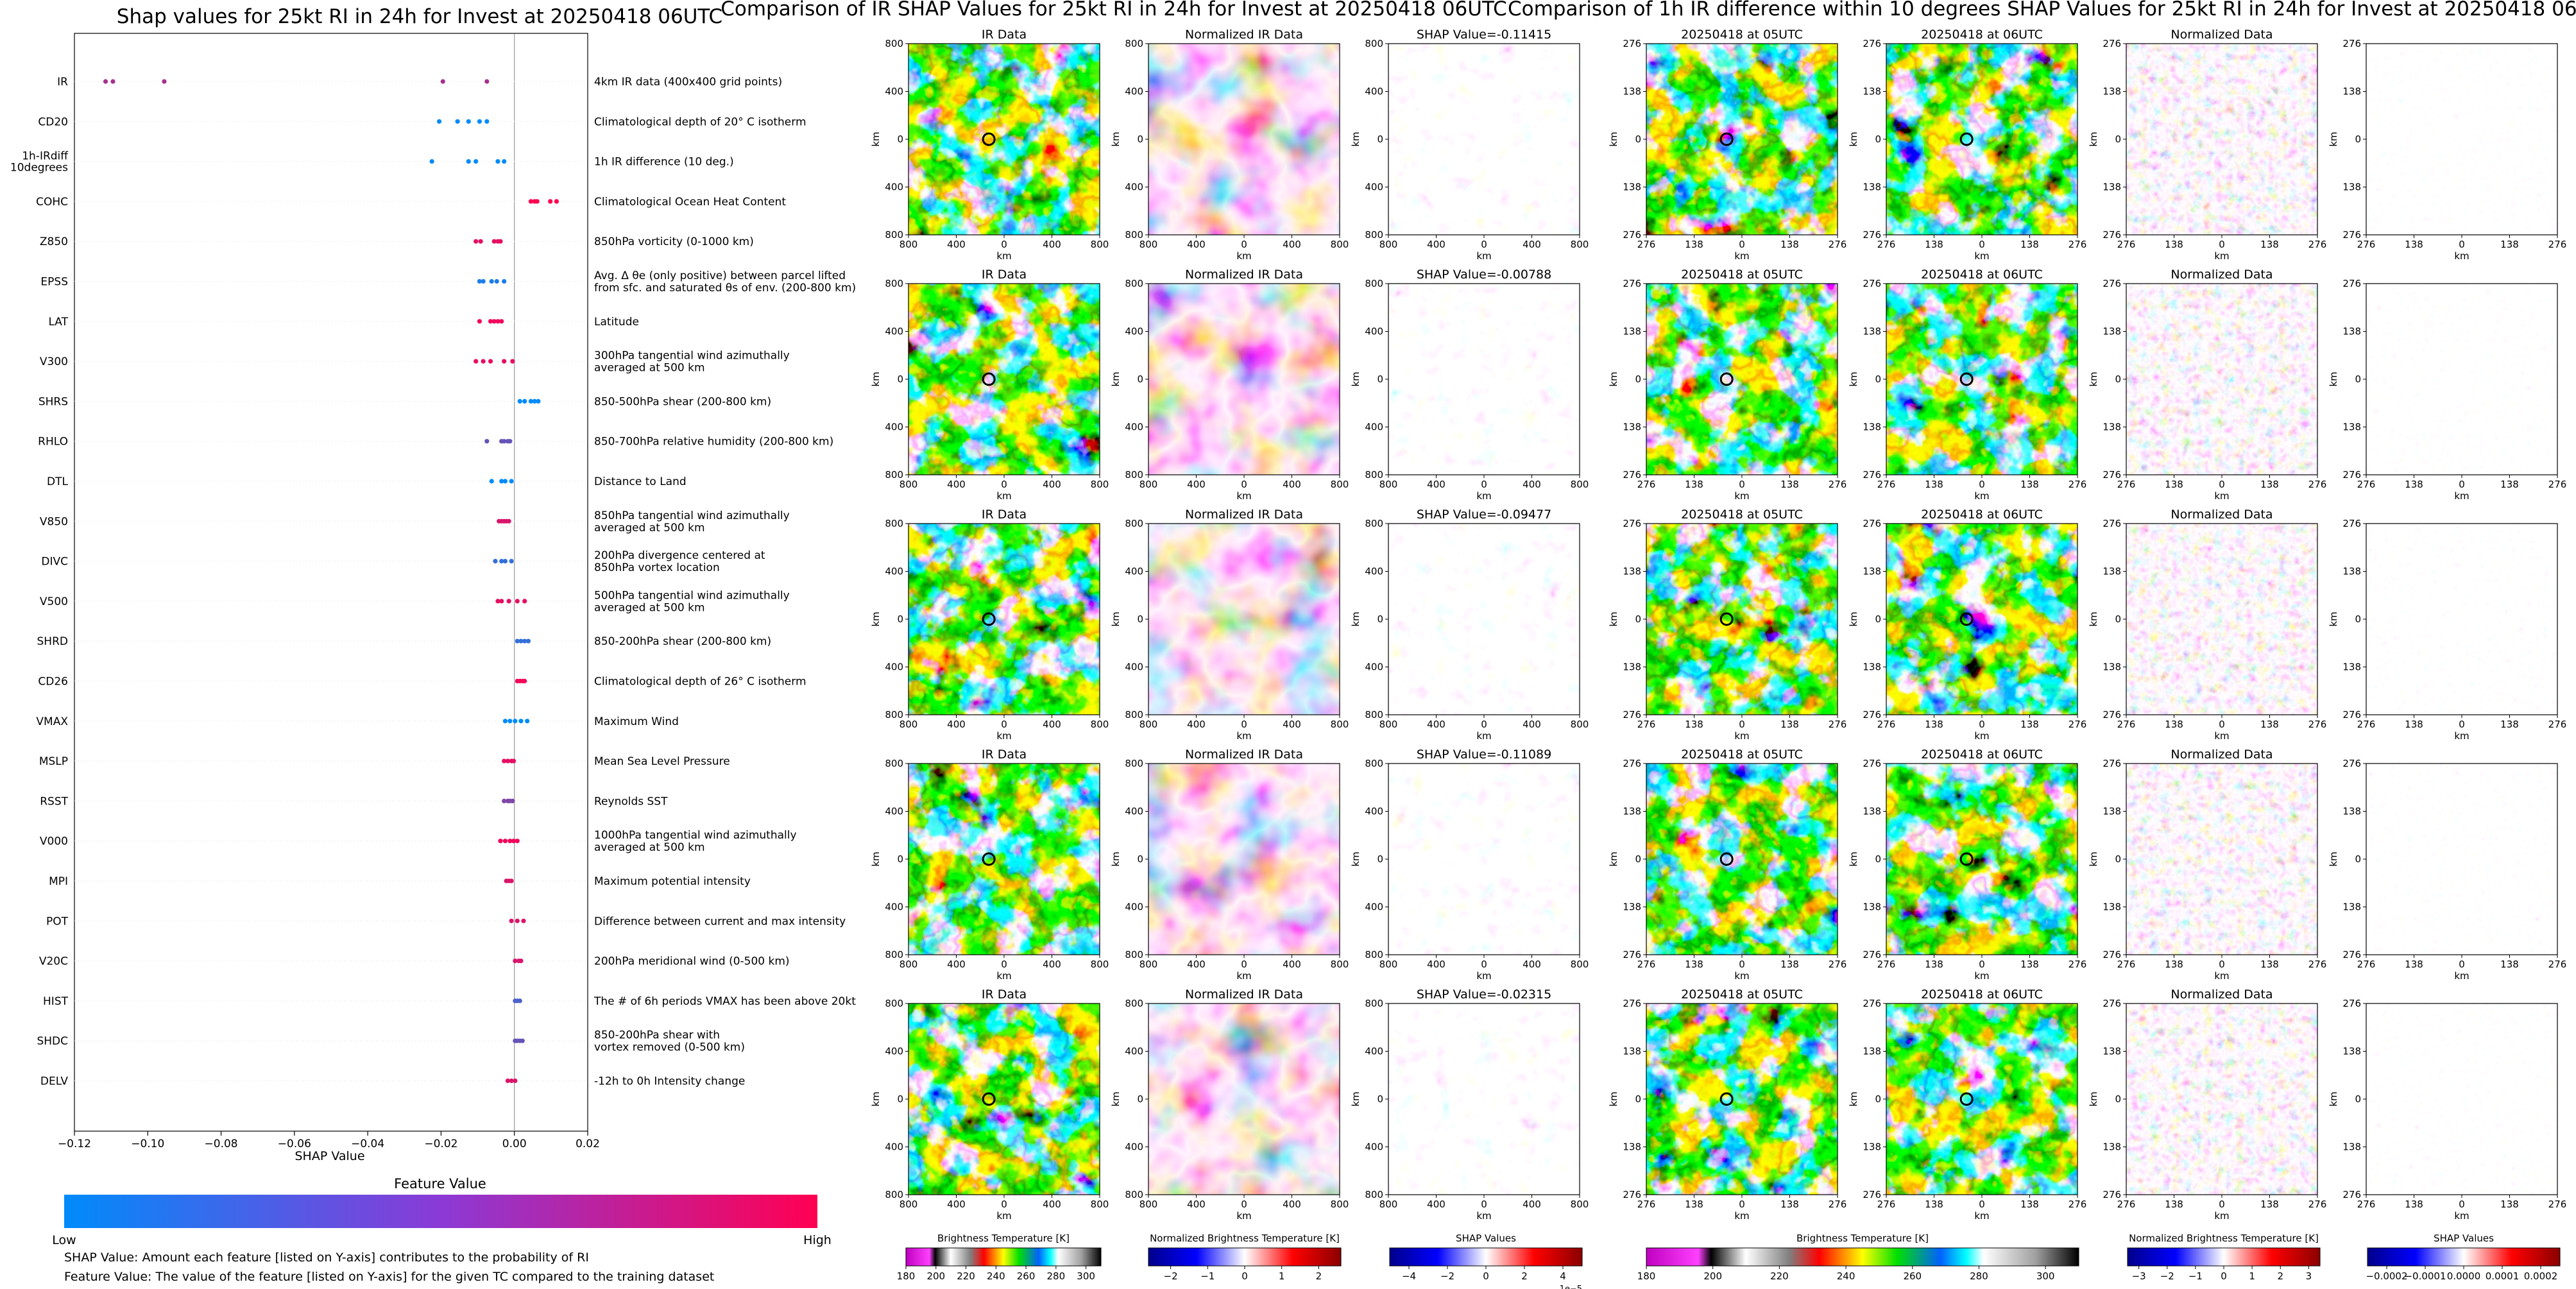 This screenshot has height=1289, width=2576. I want to click on map-y-tick-label: 800, so click(1134, 235).